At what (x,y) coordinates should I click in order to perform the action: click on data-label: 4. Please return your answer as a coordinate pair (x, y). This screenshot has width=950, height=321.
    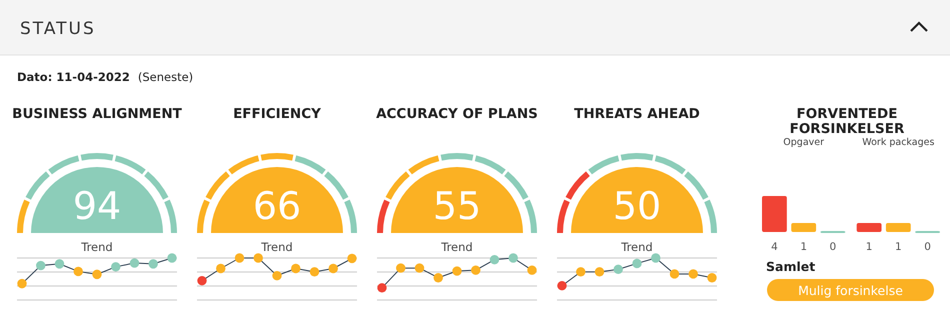
    Looking at the image, I should click on (774, 247).